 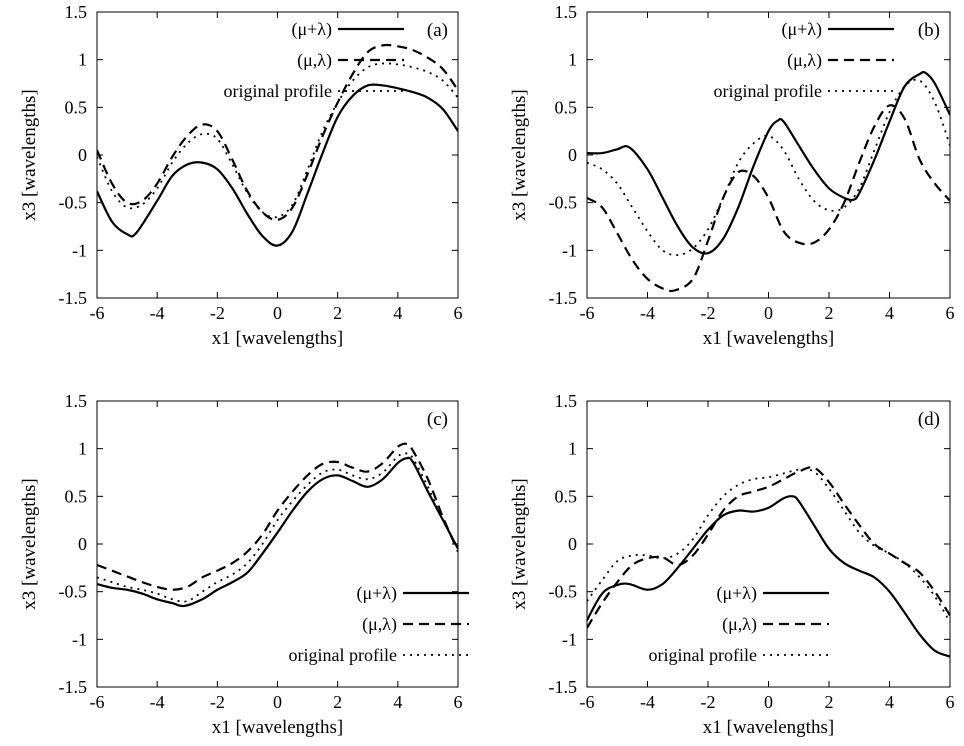 I want to click on panel-label: (b), so click(x=929, y=30).